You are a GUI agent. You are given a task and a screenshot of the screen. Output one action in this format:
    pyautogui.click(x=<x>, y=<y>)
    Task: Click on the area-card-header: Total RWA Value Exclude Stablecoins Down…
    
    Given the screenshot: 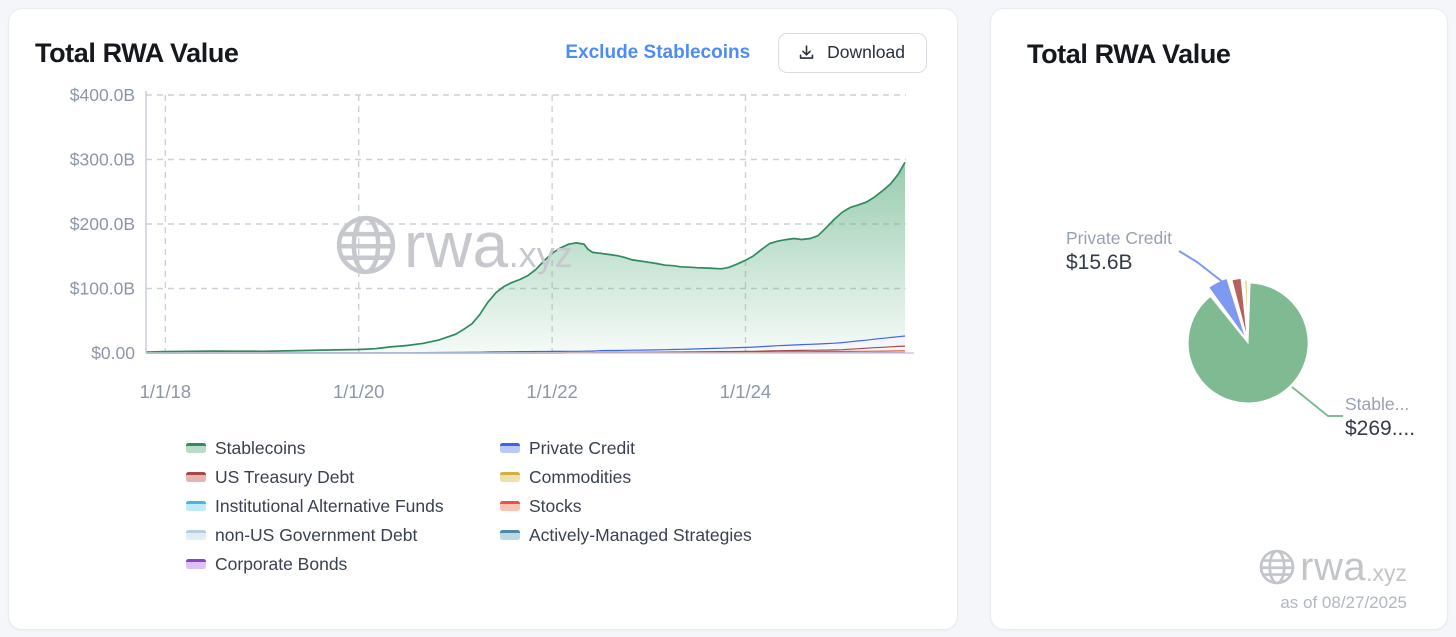 What is the action you would take?
    pyautogui.click(x=483, y=41)
    